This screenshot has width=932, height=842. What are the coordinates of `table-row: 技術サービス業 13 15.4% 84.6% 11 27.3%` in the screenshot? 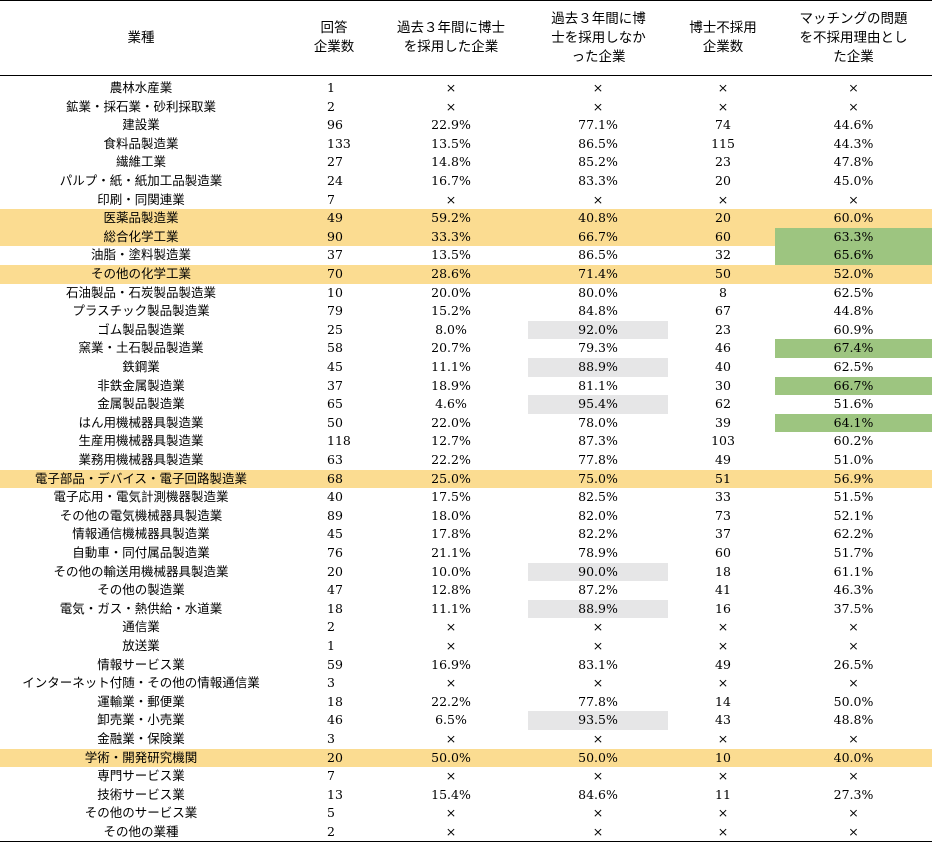 It's located at (466, 795).